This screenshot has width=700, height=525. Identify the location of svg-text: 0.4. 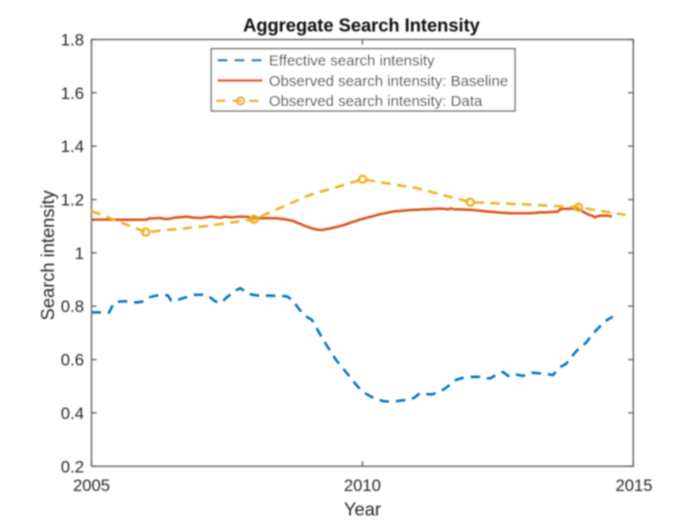
(72, 413).